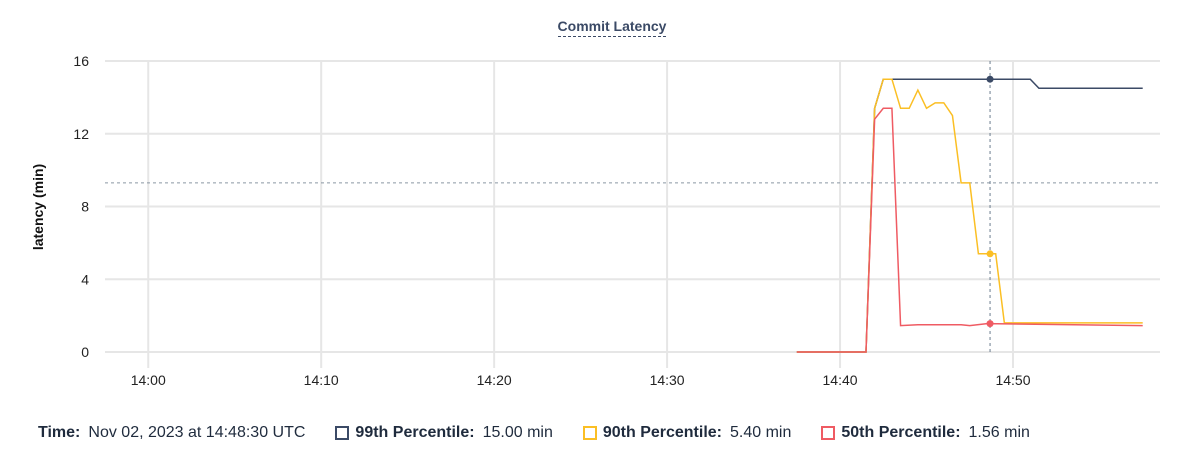 This screenshot has width=1201, height=470. I want to click on y-tick-label: 8, so click(85, 207).